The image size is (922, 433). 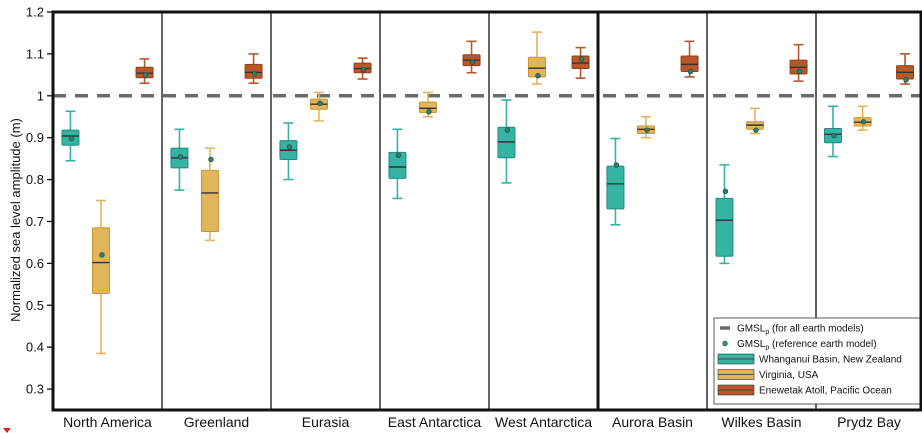 What do you see at coordinates (35, 305) in the screenshot?
I see `y-tick-label: 0.5` at bounding box center [35, 305].